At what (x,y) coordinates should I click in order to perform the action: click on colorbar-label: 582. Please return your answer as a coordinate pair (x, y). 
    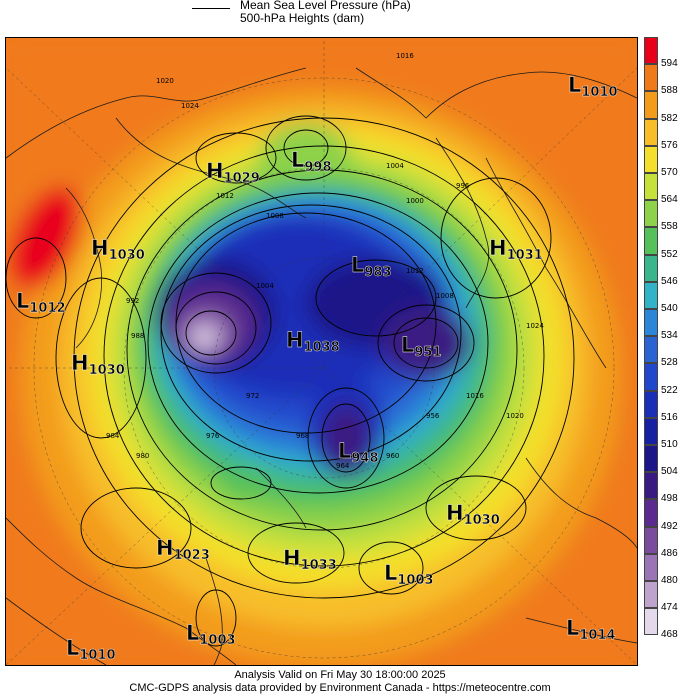
    Looking at the image, I should click on (669, 118).